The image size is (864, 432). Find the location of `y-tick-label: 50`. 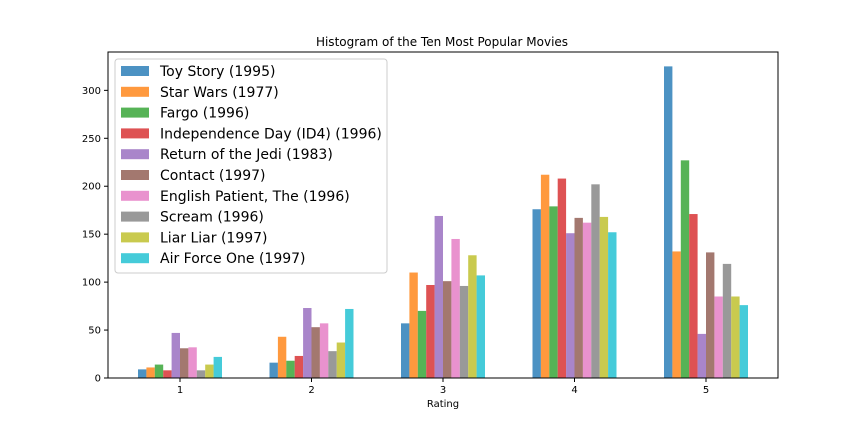

y-tick-label: 50 is located at coordinates (94, 331).